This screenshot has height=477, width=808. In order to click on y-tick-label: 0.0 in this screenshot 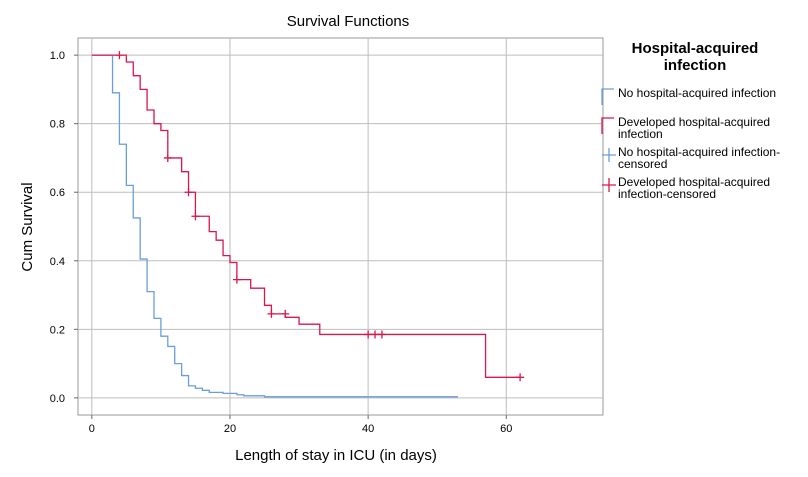, I will do `click(57, 399)`.